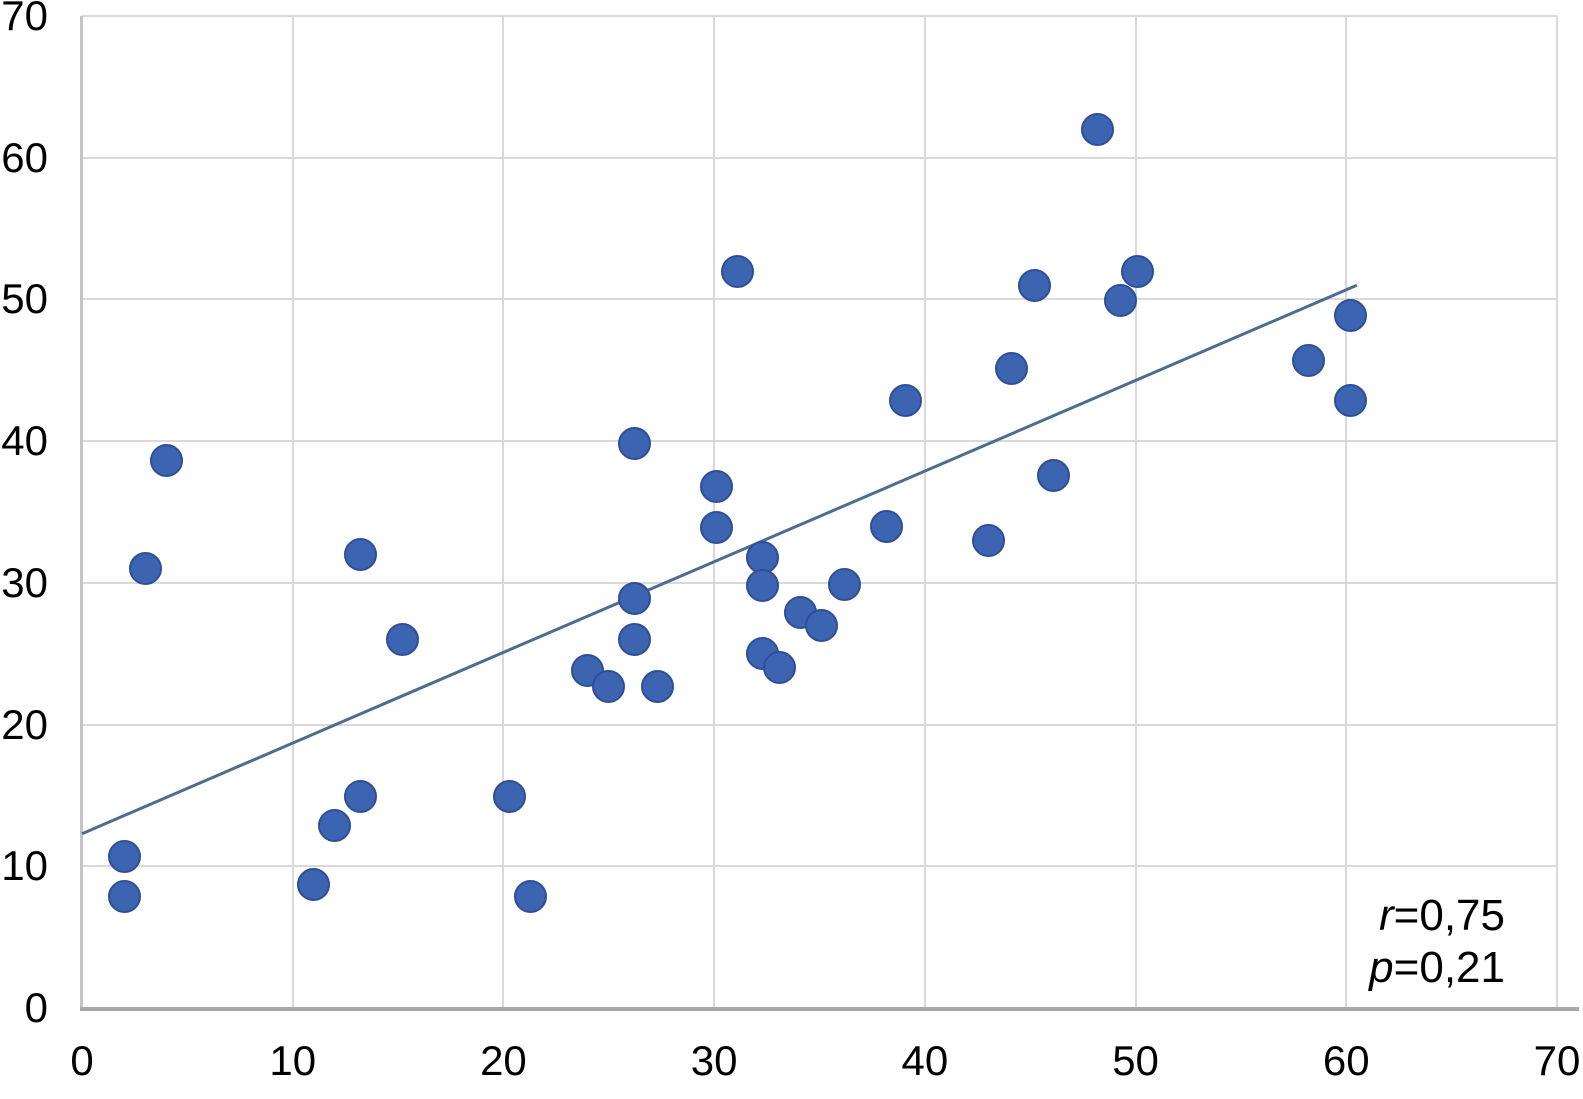 The image size is (1583, 1099). Describe the element at coordinates (82, 1060) in the screenshot. I see `x-tick-label: 0` at that location.